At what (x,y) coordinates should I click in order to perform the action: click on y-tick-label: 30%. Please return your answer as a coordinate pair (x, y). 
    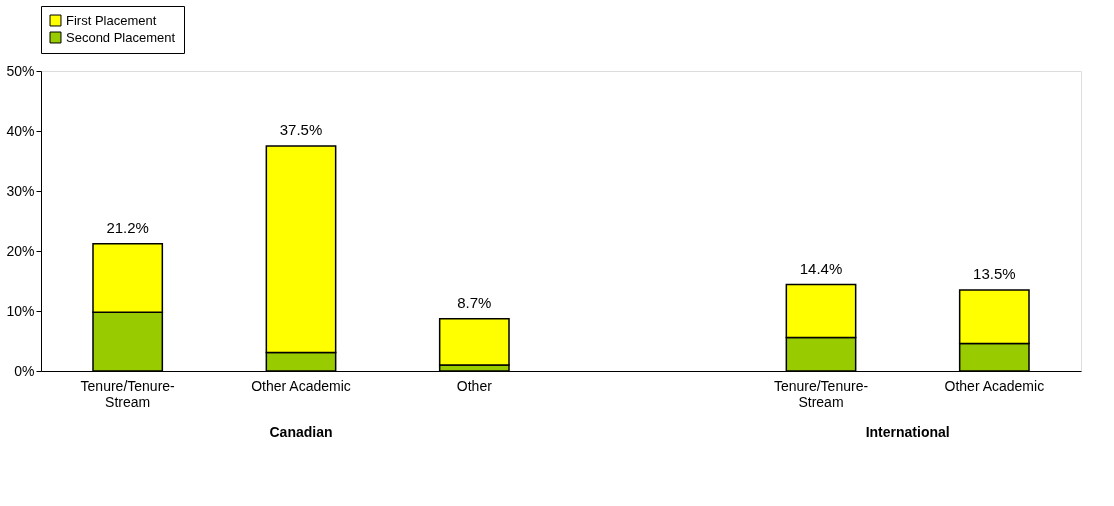
    Looking at the image, I should click on (20, 190).